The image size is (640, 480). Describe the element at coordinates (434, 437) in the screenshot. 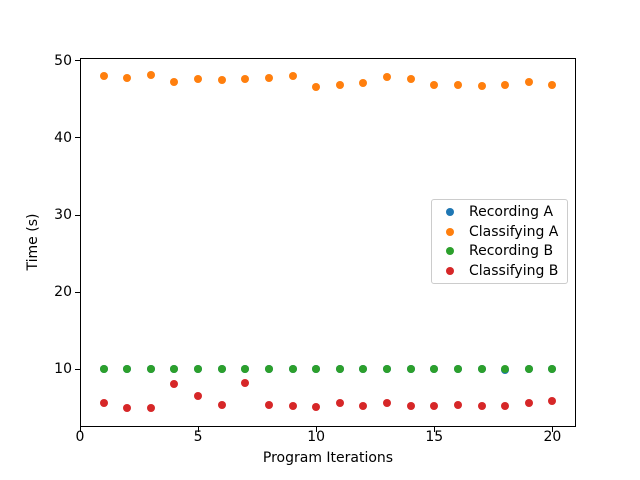

I see `x-tick-label: 15` at that location.